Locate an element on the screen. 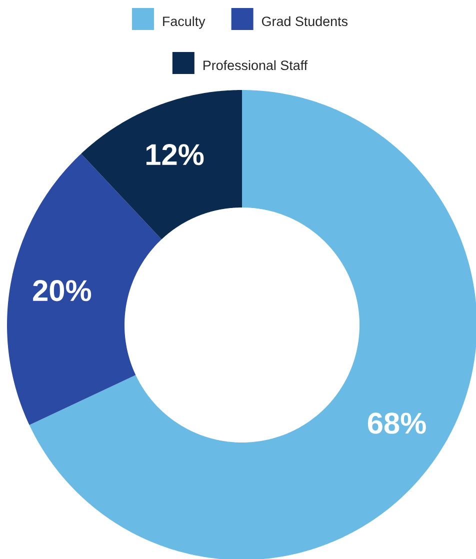 The width and height of the screenshot is (476, 559). data-label: 68% is located at coordinates (397, 423).